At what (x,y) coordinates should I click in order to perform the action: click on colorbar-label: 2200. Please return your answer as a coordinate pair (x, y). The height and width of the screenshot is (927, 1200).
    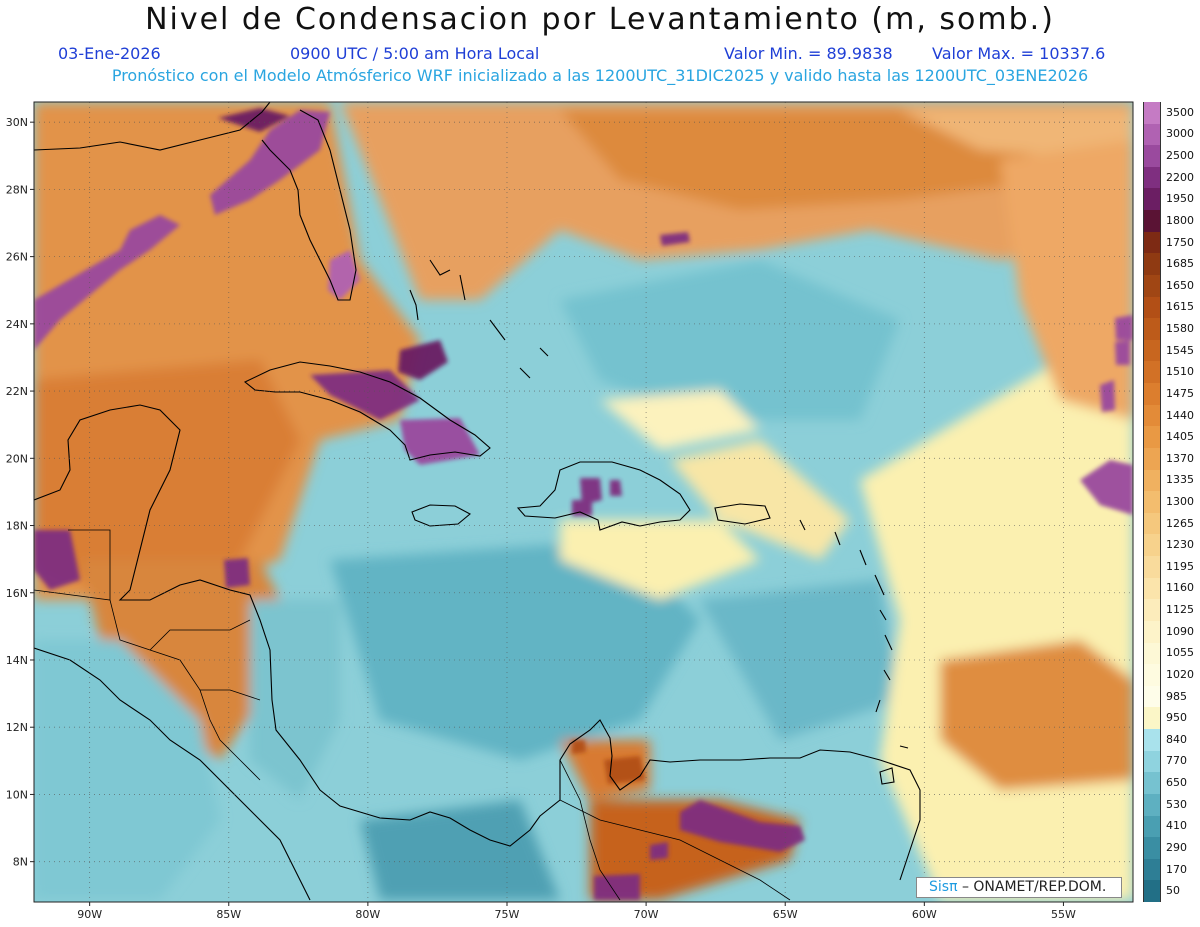
    Looking at the image, I should click on (1180, 177).